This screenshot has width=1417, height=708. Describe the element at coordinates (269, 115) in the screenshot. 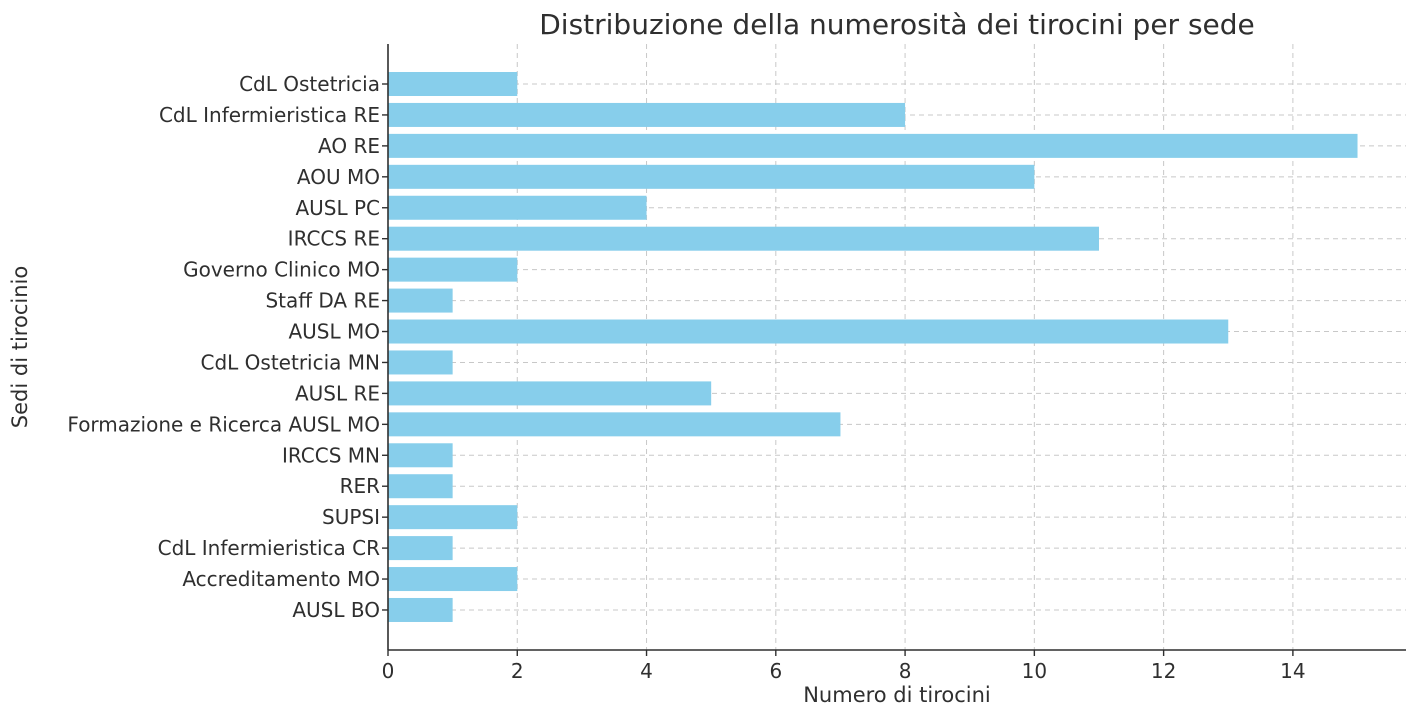

I see `y-tick-label: CdL Infermieristica RE` at that location.